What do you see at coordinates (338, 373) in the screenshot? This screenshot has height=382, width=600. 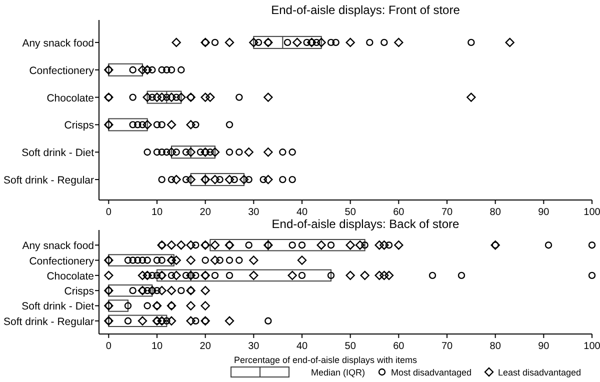 I see `text: Median (IQR)` at bounding box center [338, 373].